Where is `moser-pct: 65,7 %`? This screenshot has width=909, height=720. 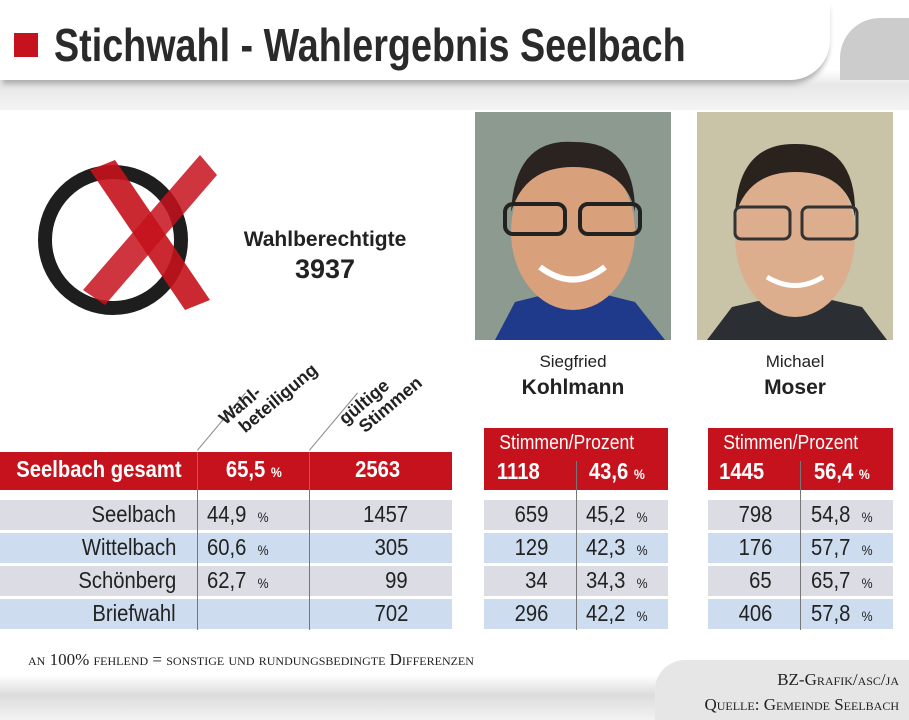 moser-pct: 65,7 % is located at coordinates (842, 580).